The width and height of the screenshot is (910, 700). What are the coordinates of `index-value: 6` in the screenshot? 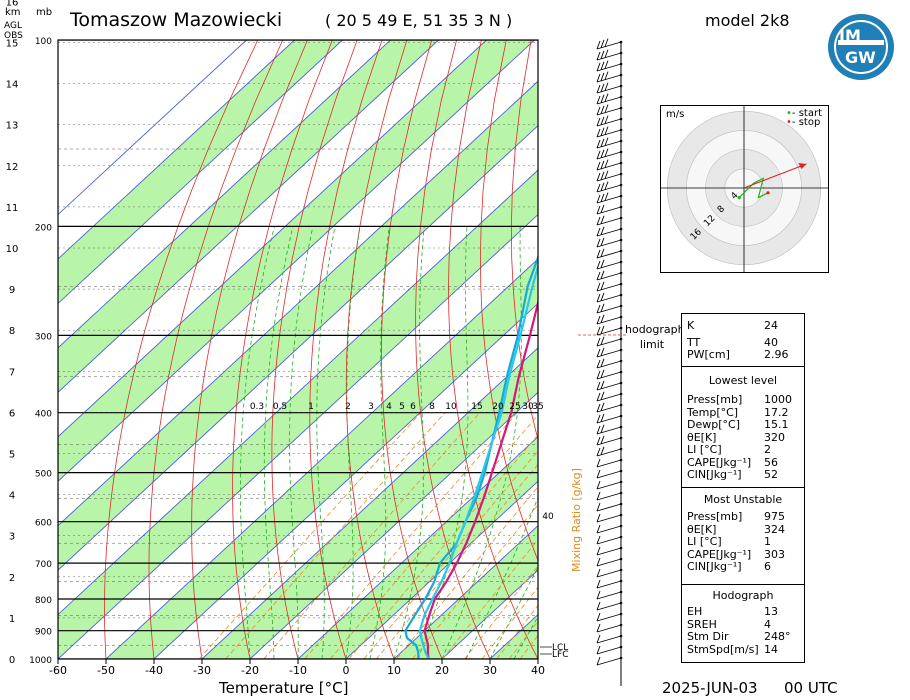 It's located at (767, 566).